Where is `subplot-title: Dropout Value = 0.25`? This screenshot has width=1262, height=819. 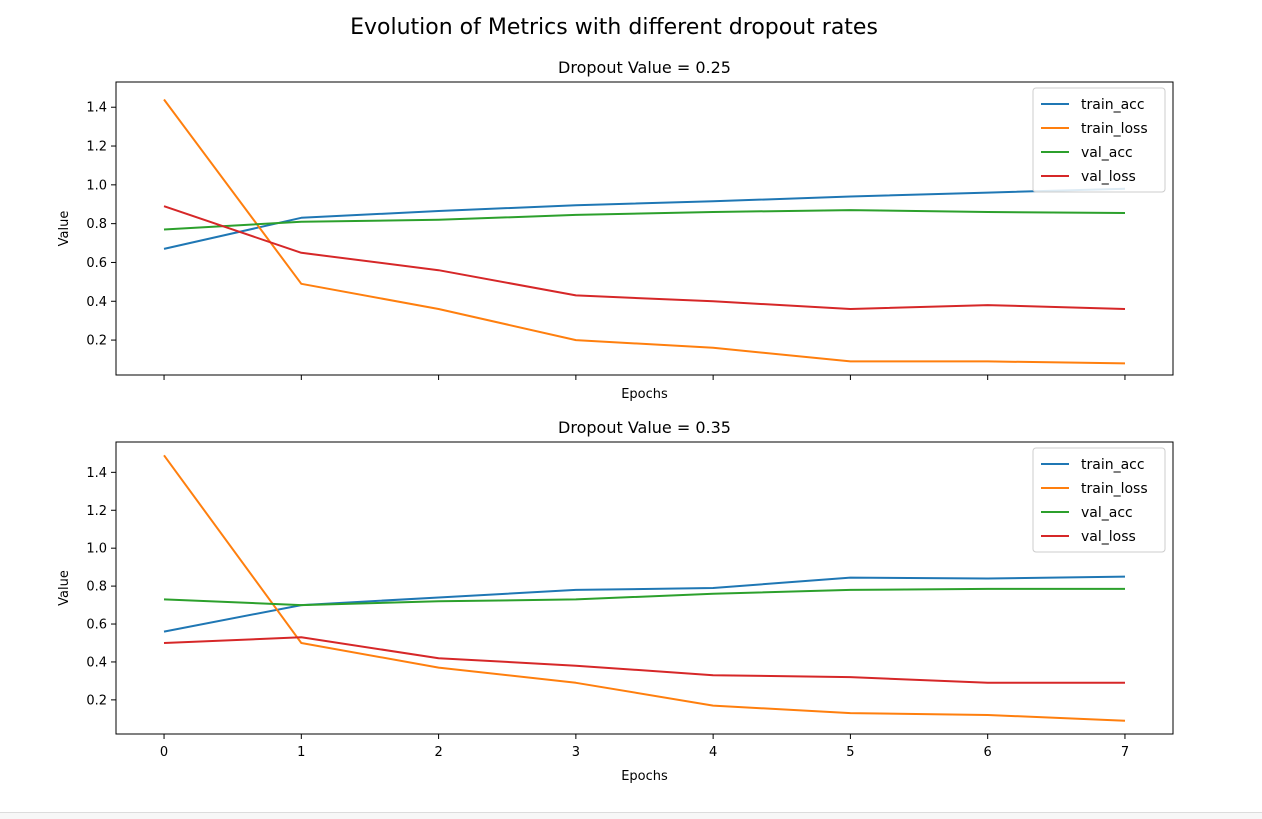
subplot-title: Dropout Value = 0.25 is located at coordinates (644, 67).